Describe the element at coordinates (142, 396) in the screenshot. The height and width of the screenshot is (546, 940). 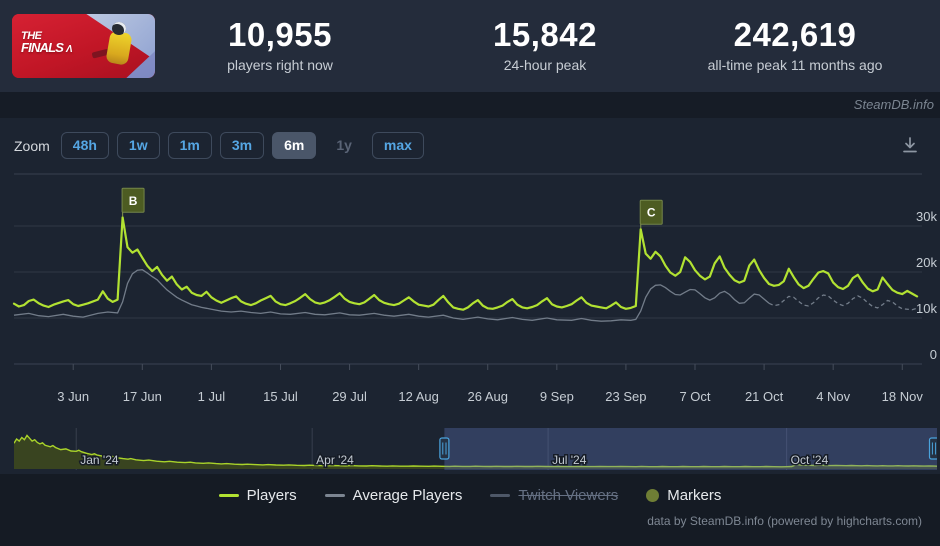
I see `x-axis-label: 17 Jun` at that location.